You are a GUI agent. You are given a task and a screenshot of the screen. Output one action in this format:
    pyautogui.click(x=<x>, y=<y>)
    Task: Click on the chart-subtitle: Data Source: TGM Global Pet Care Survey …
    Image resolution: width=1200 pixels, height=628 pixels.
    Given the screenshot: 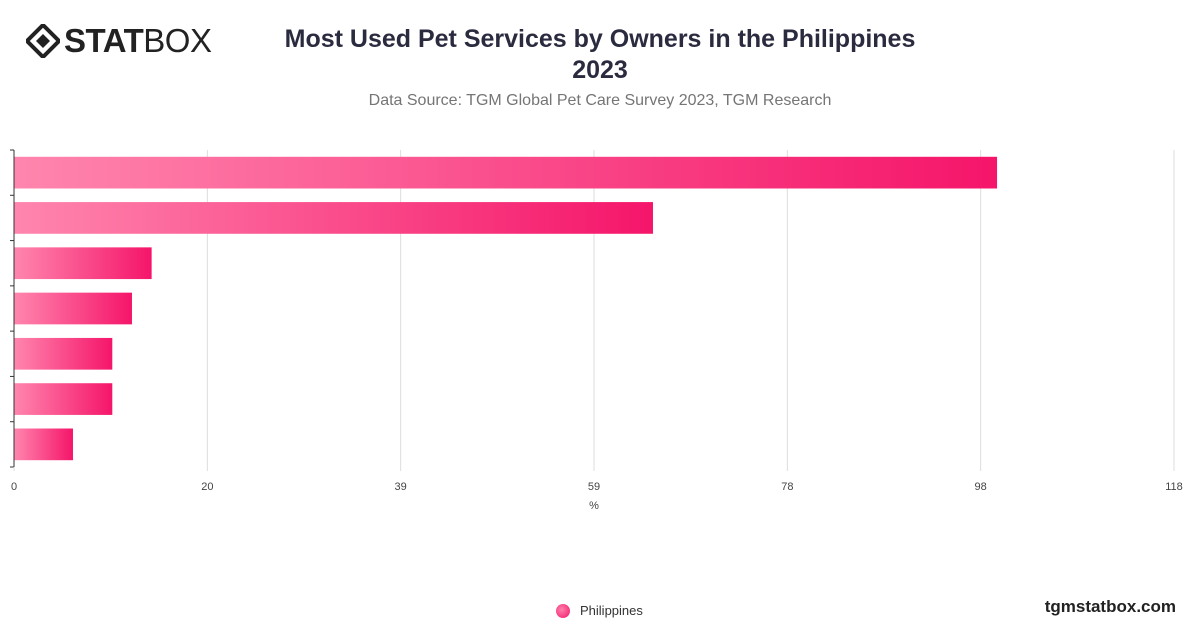 What is the action you would take?
    pyautogui.click(x=600, y=100)
    